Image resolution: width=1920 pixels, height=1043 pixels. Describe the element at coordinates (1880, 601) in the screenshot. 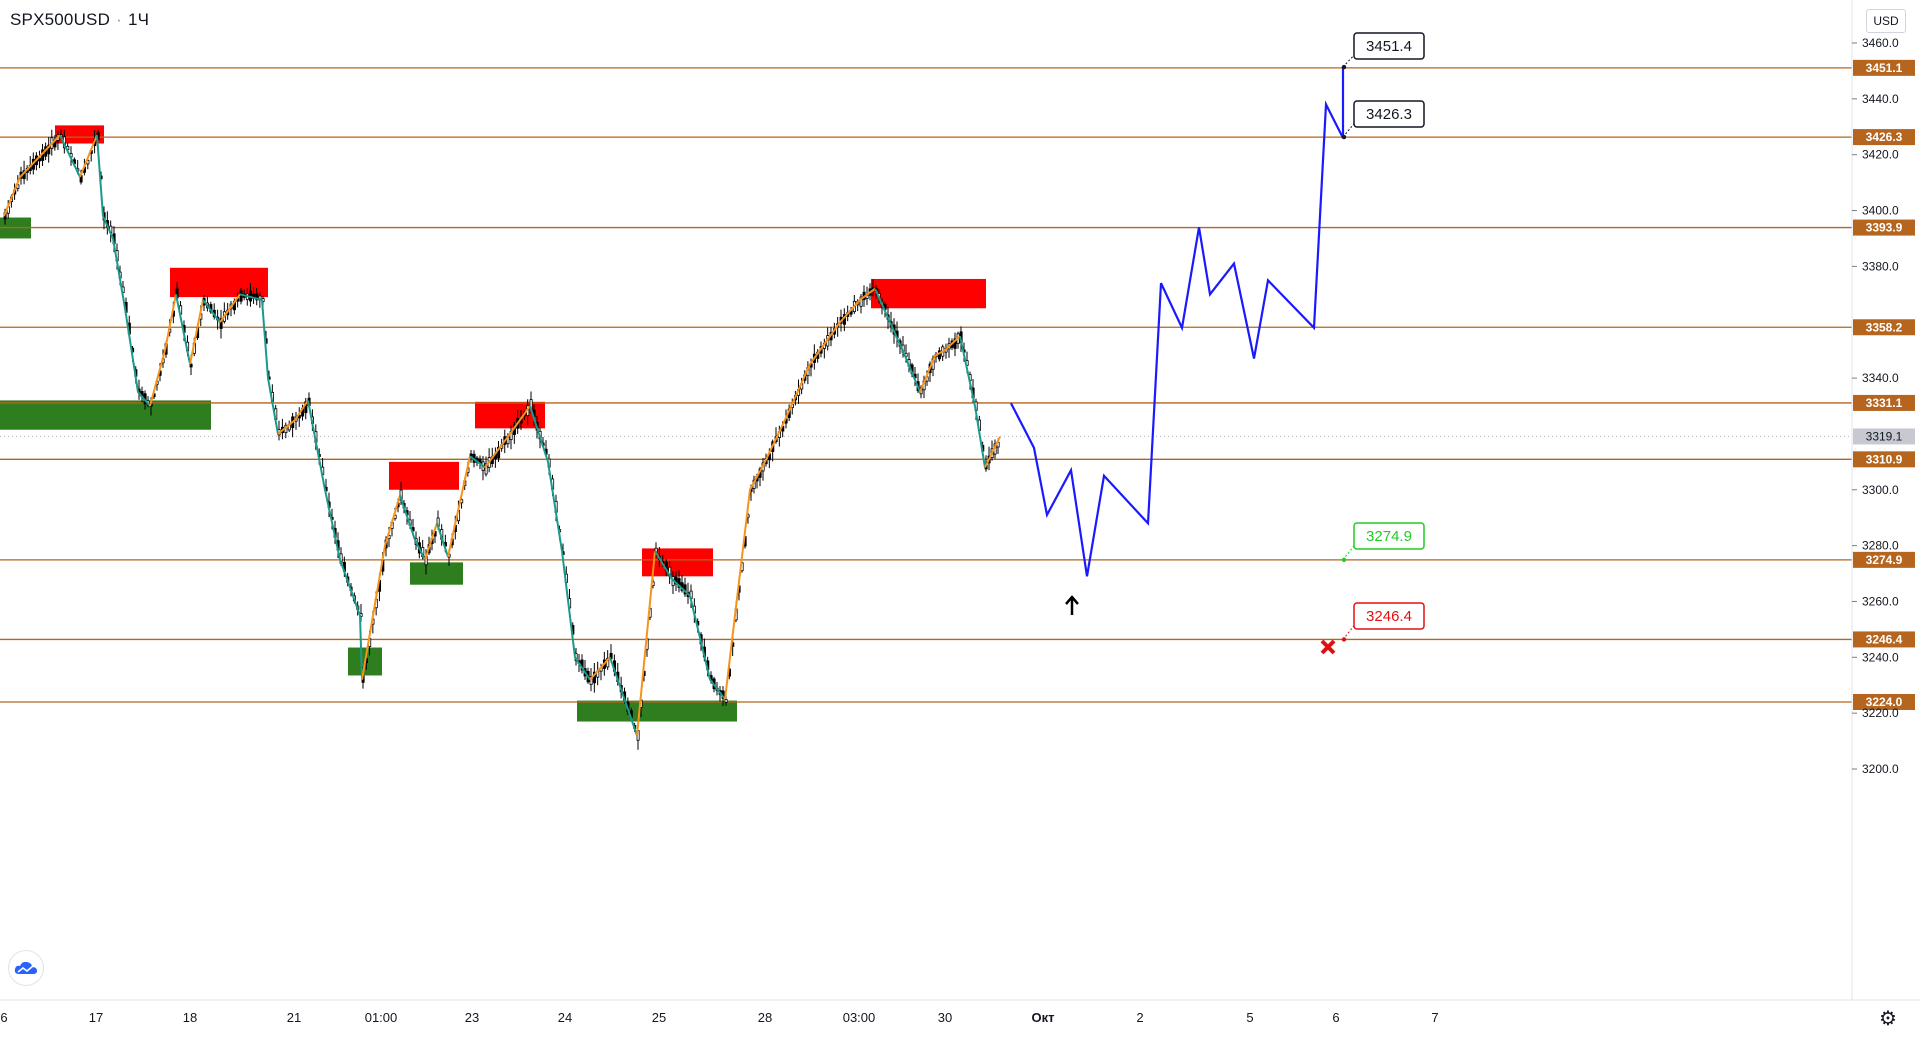

I see `y-tick-label: 3260.0` at that location.